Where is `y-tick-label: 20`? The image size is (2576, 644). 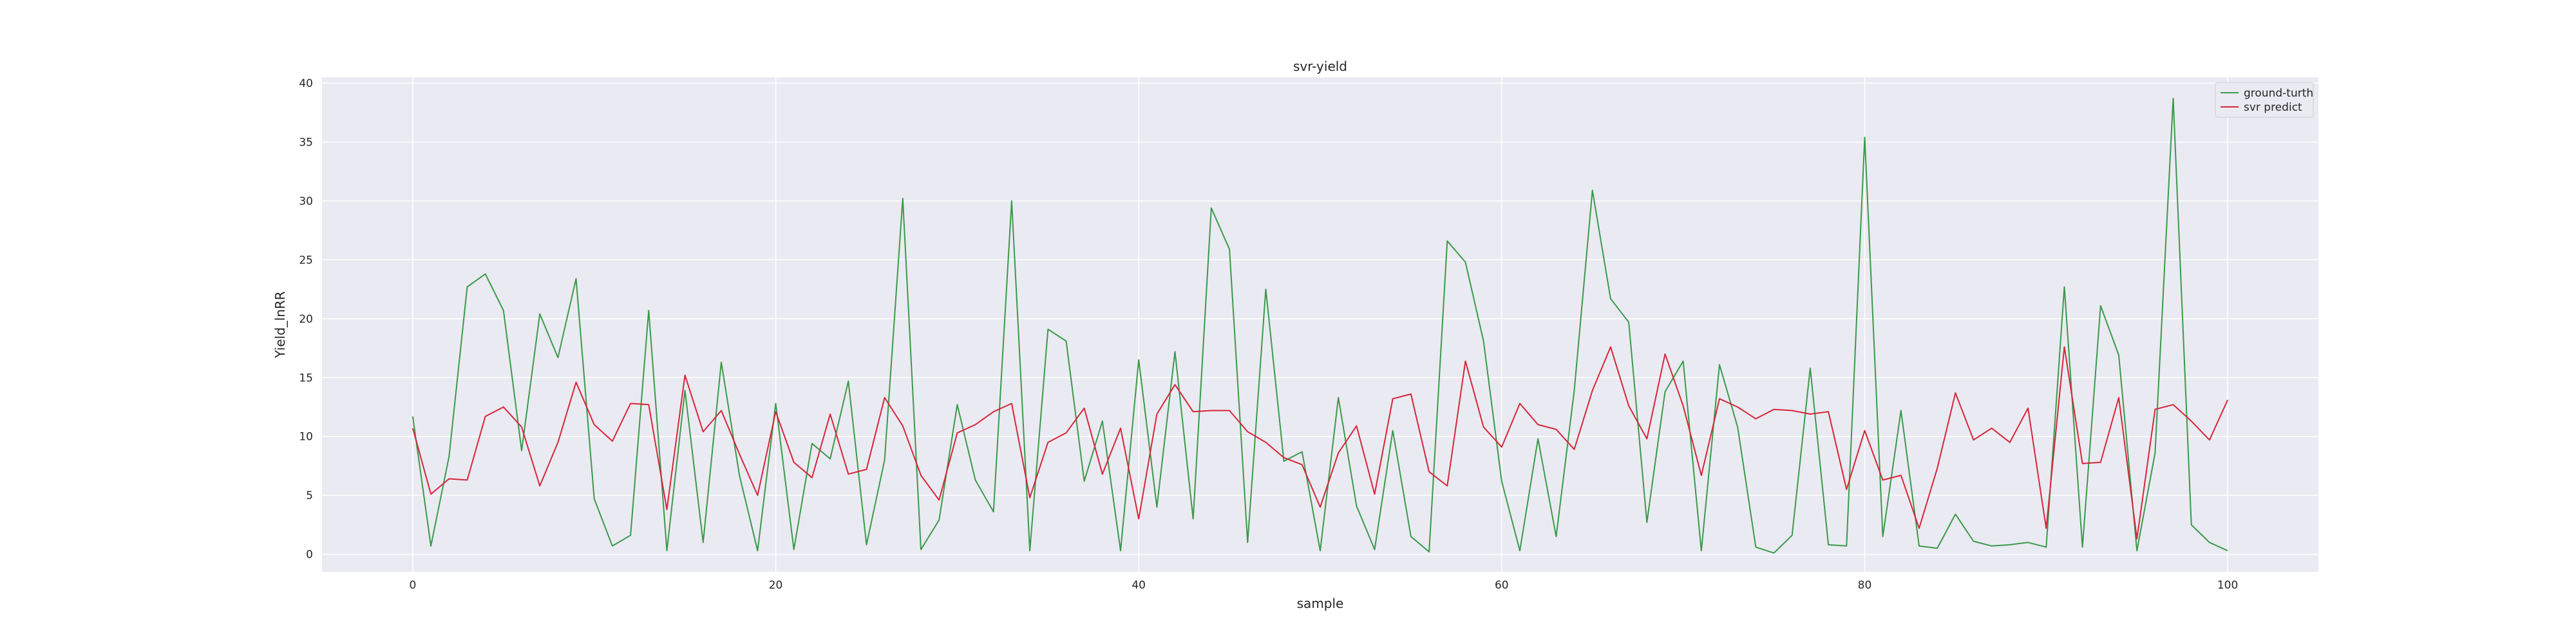
y-tick-label: 20 is located at coordinates (306, 319).